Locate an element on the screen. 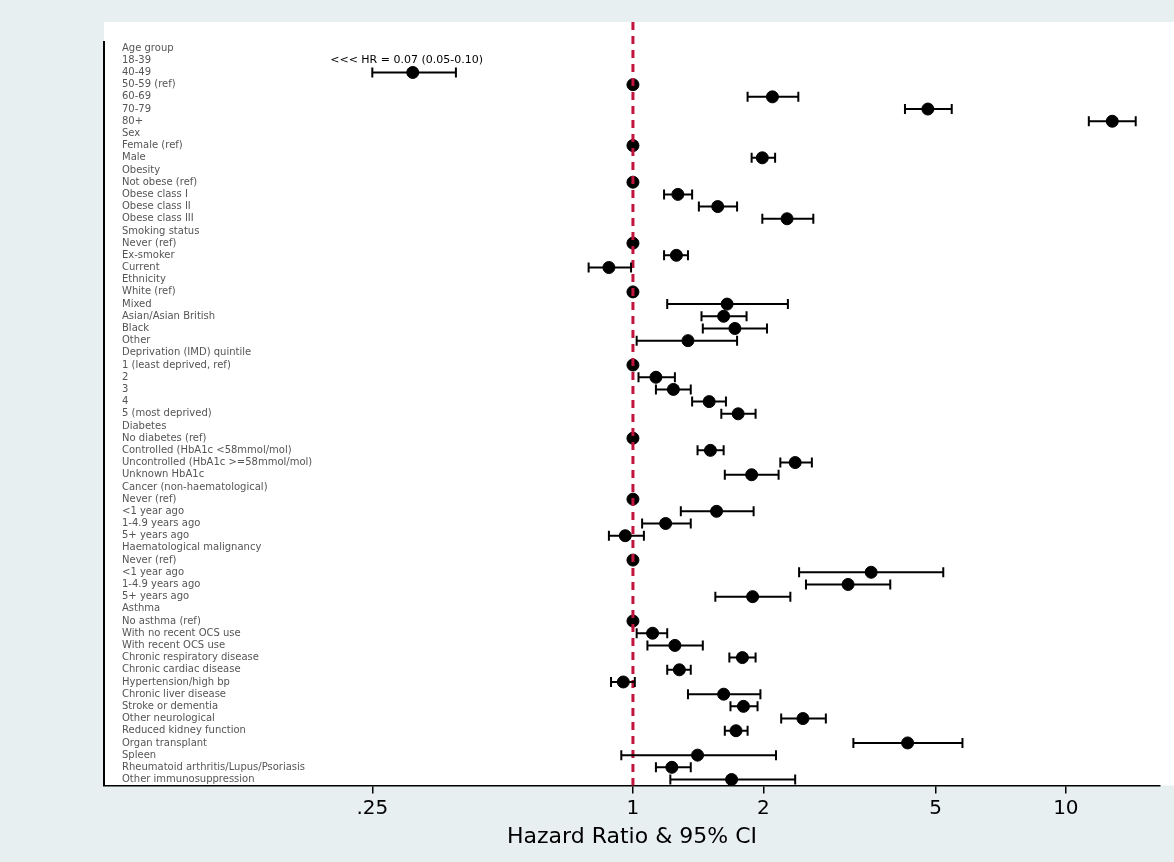  y-tick-label: 3 is located at coordinates (125, 389).